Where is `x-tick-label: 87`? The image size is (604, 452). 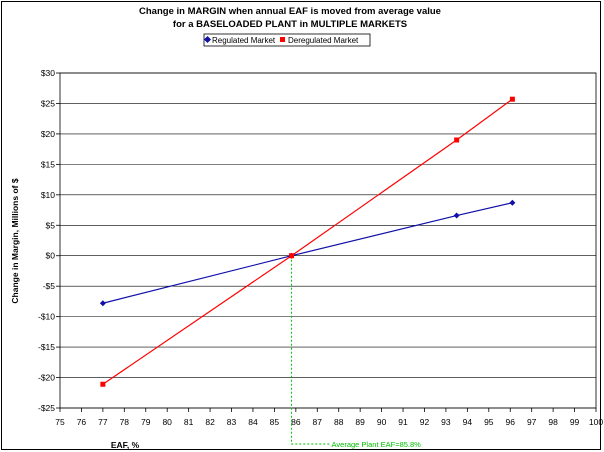 x-tick-label: 87 is located at coordinates (318, 422).